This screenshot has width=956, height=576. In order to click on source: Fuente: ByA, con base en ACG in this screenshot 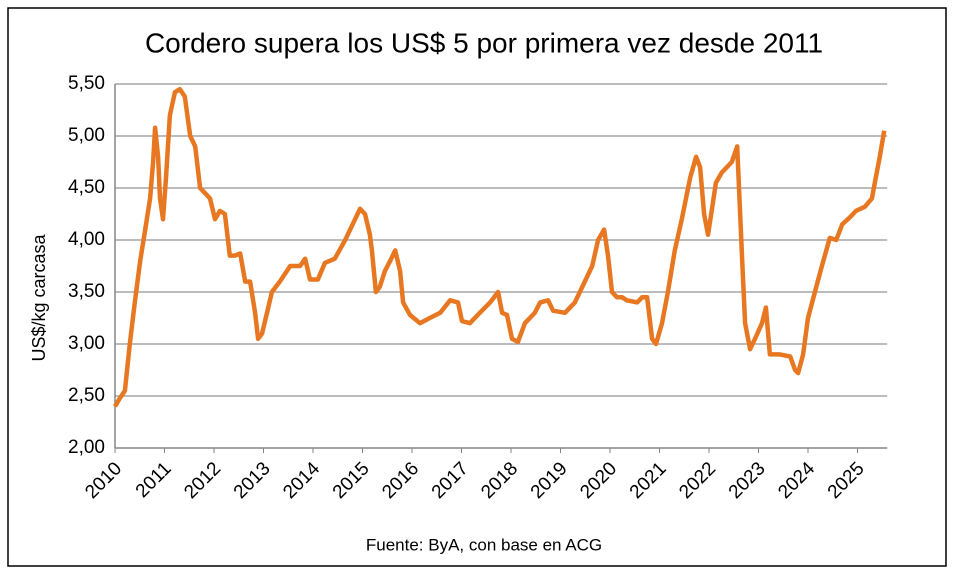, I will do `click(484, 544)`.